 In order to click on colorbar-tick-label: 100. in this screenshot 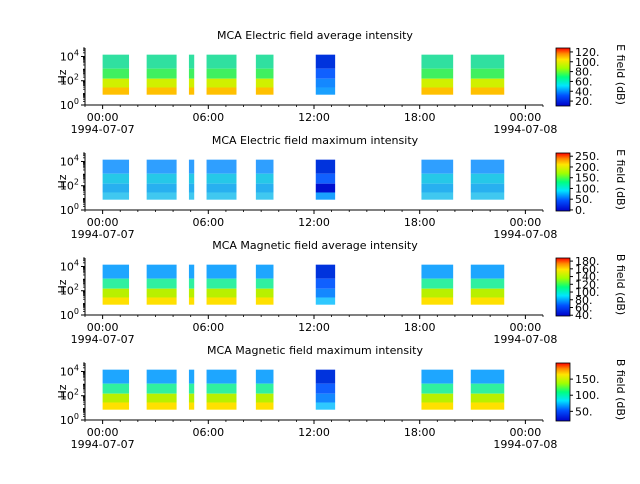, I will do `click(587, 62)`.